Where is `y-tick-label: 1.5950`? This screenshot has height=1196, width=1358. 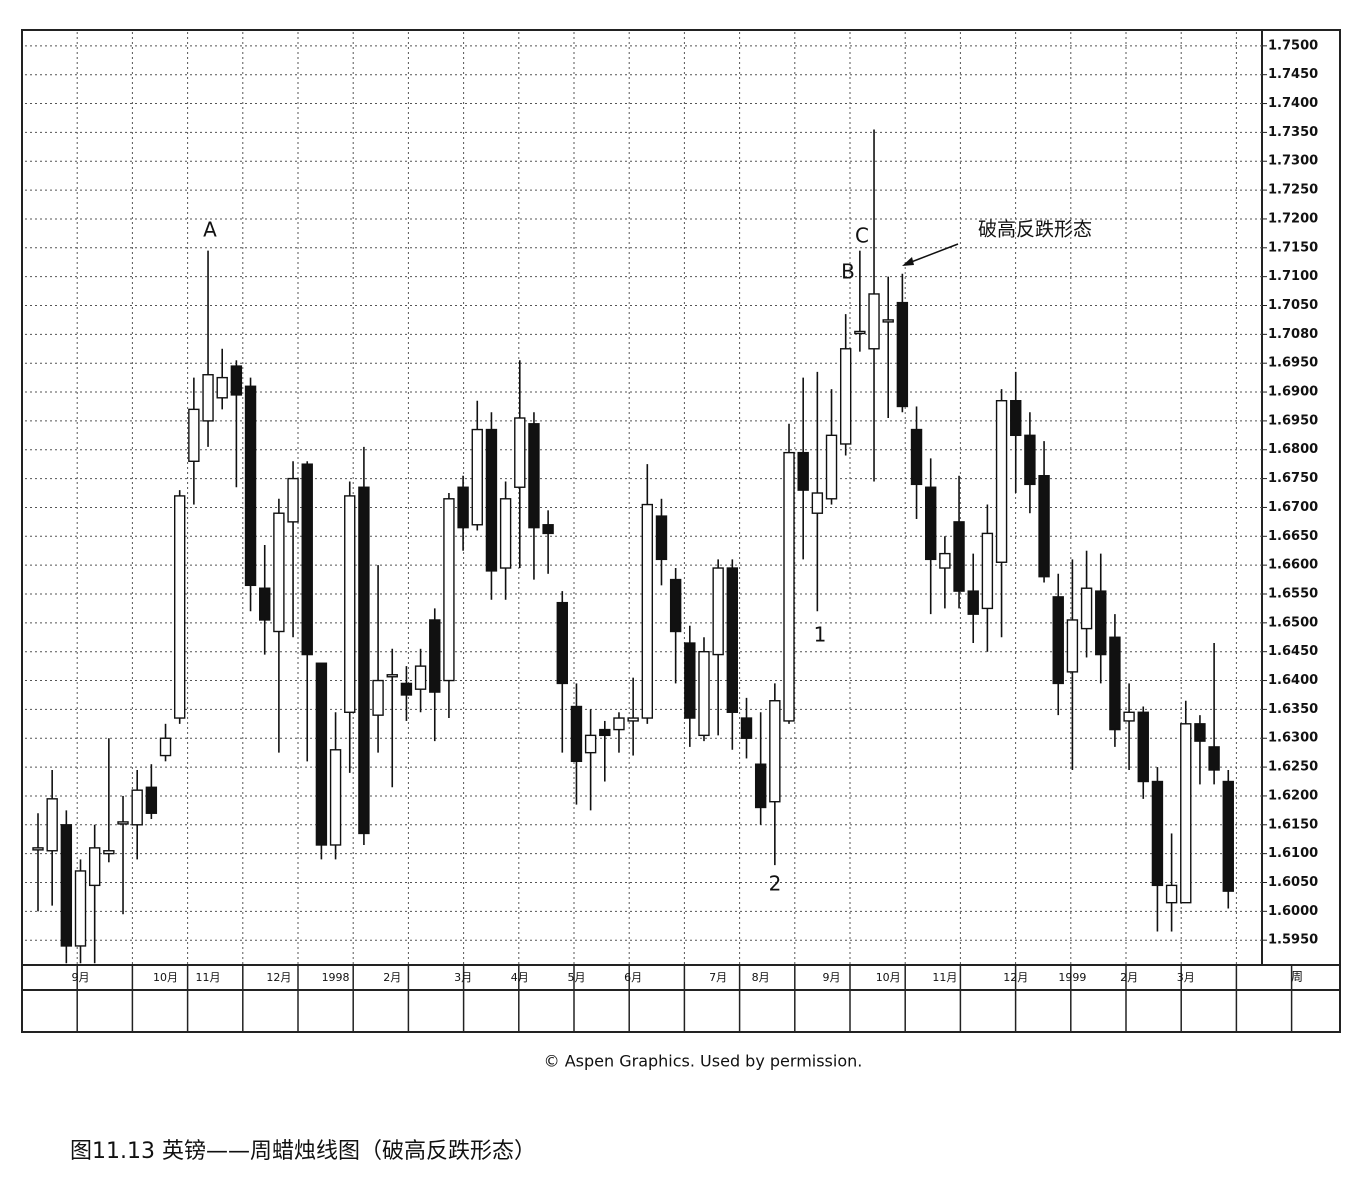
y-tick-label: 1.5950 is located at coordinates (1293, 940).